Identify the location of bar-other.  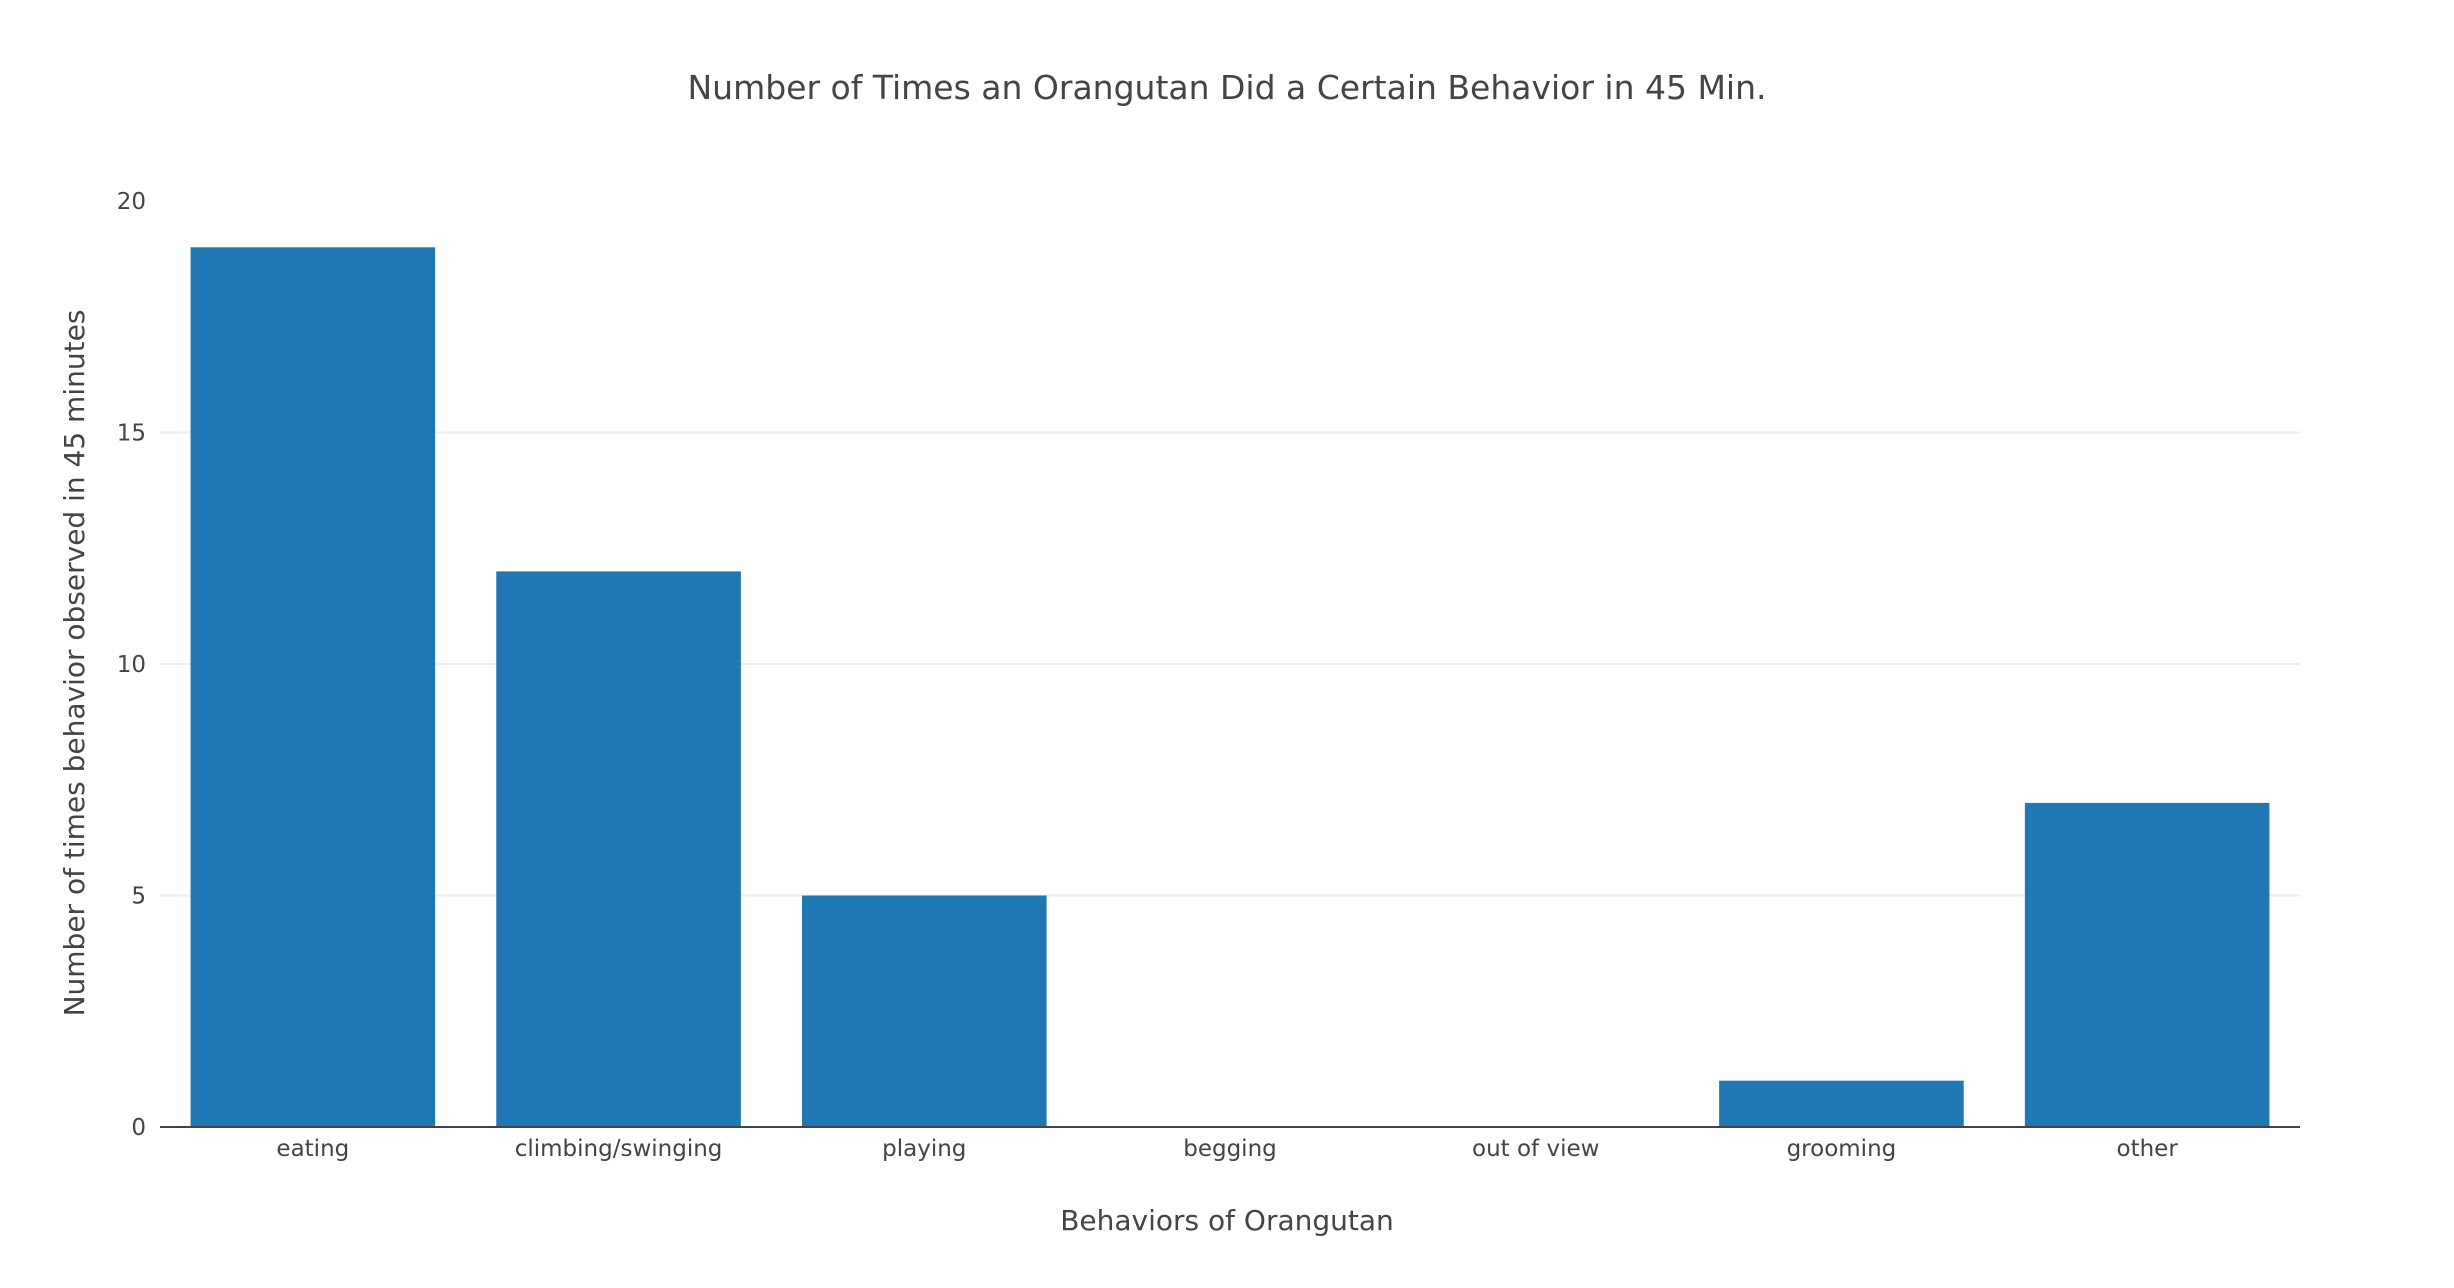
(2147, 964).